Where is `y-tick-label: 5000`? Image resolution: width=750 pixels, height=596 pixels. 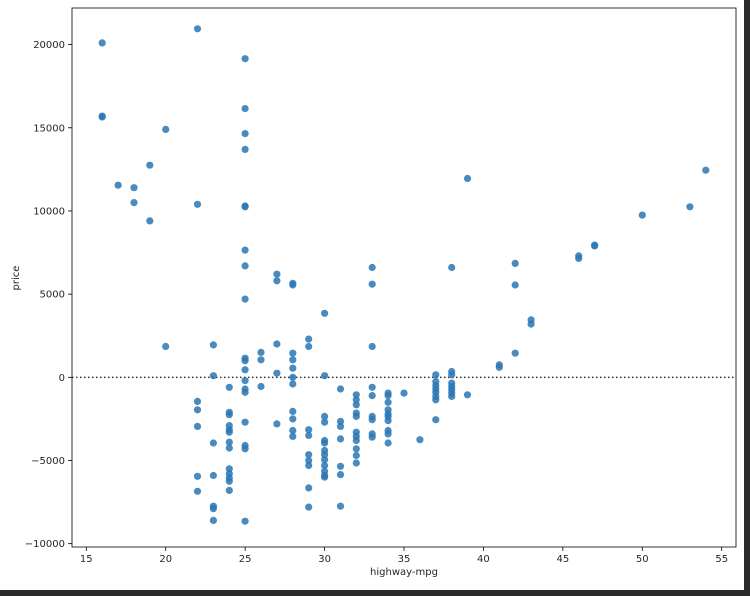
y-tick-label: 5000 is located at coordinates (52, 295).